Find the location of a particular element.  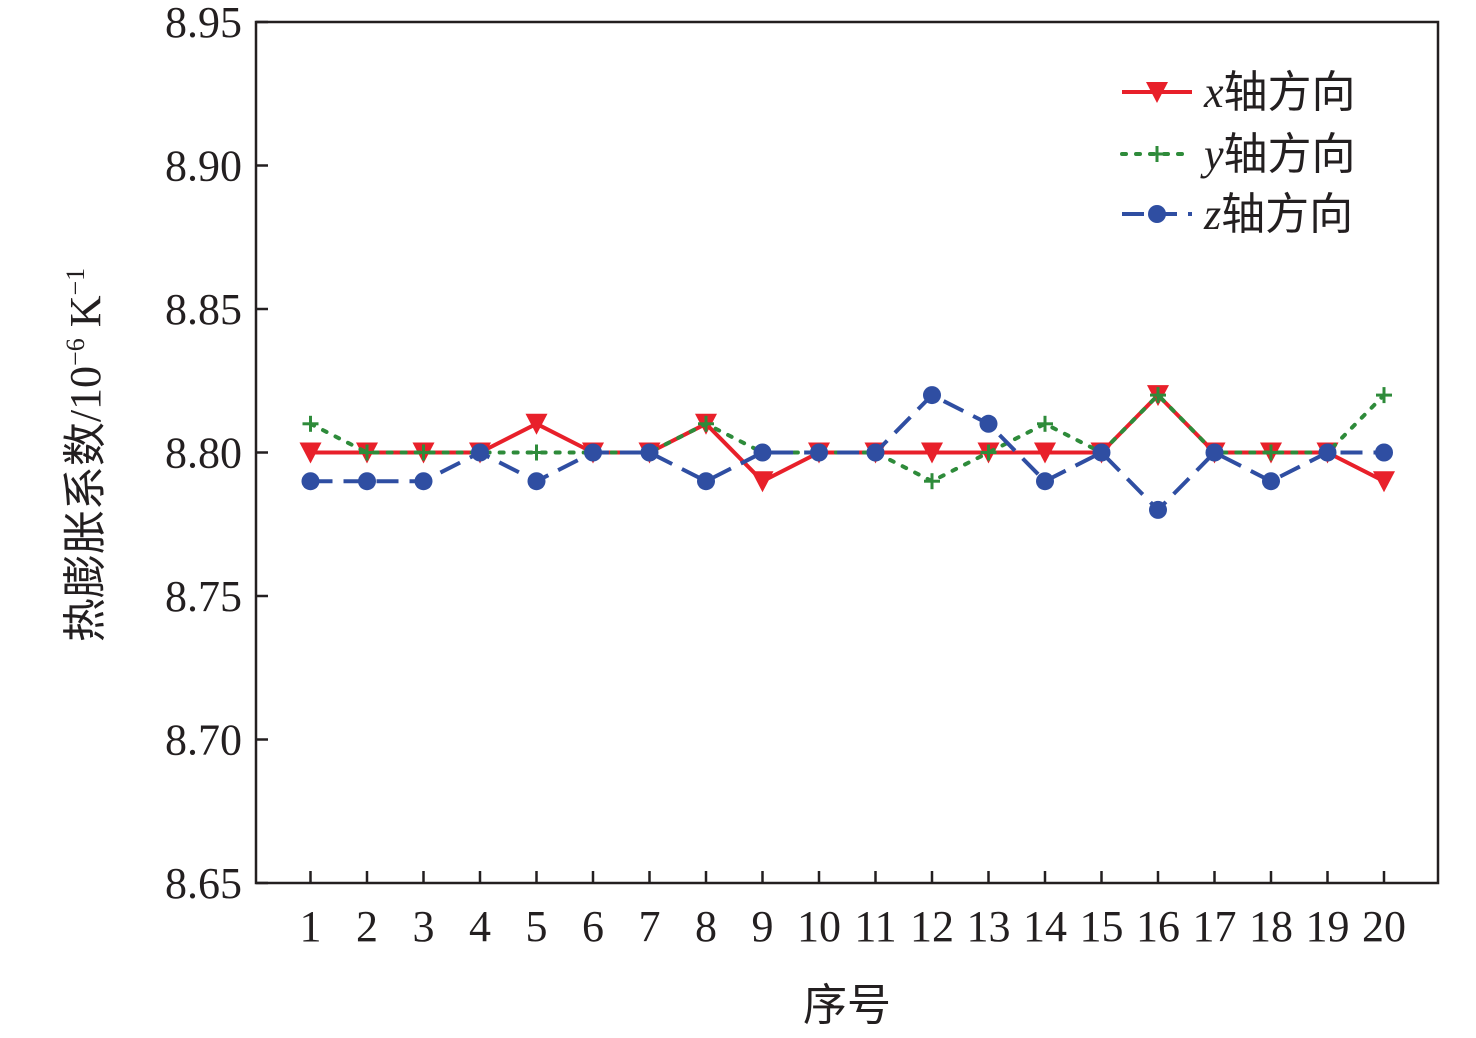

y-tick-label: 8.70 is located at coordinates (203, 740).